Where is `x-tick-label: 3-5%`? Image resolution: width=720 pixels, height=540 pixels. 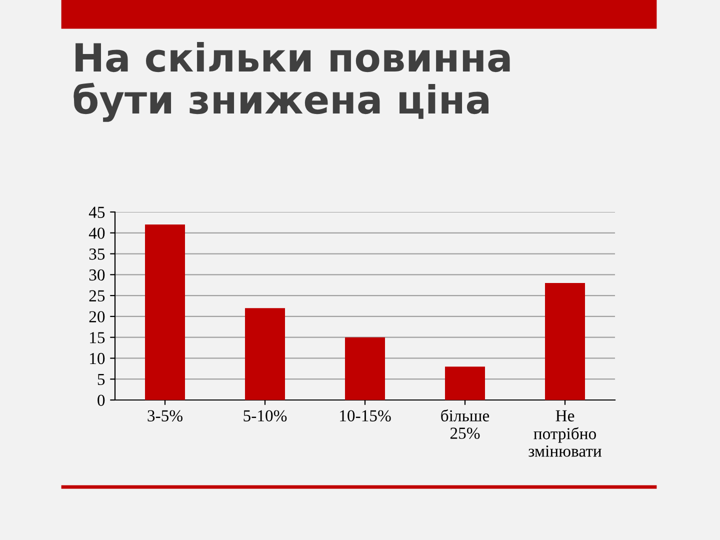
x-tick-label: 3-5% is located at coordinates (165, 416).